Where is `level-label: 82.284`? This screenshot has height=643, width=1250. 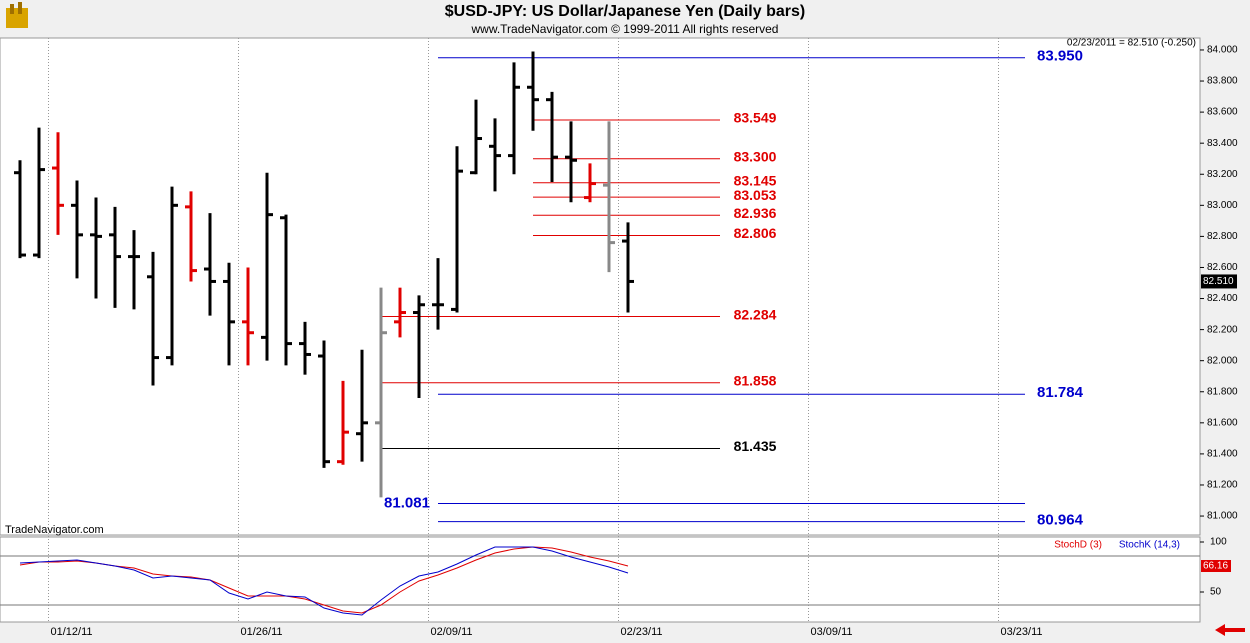 level-label: 82.284 is located at coordinates (755, 314).